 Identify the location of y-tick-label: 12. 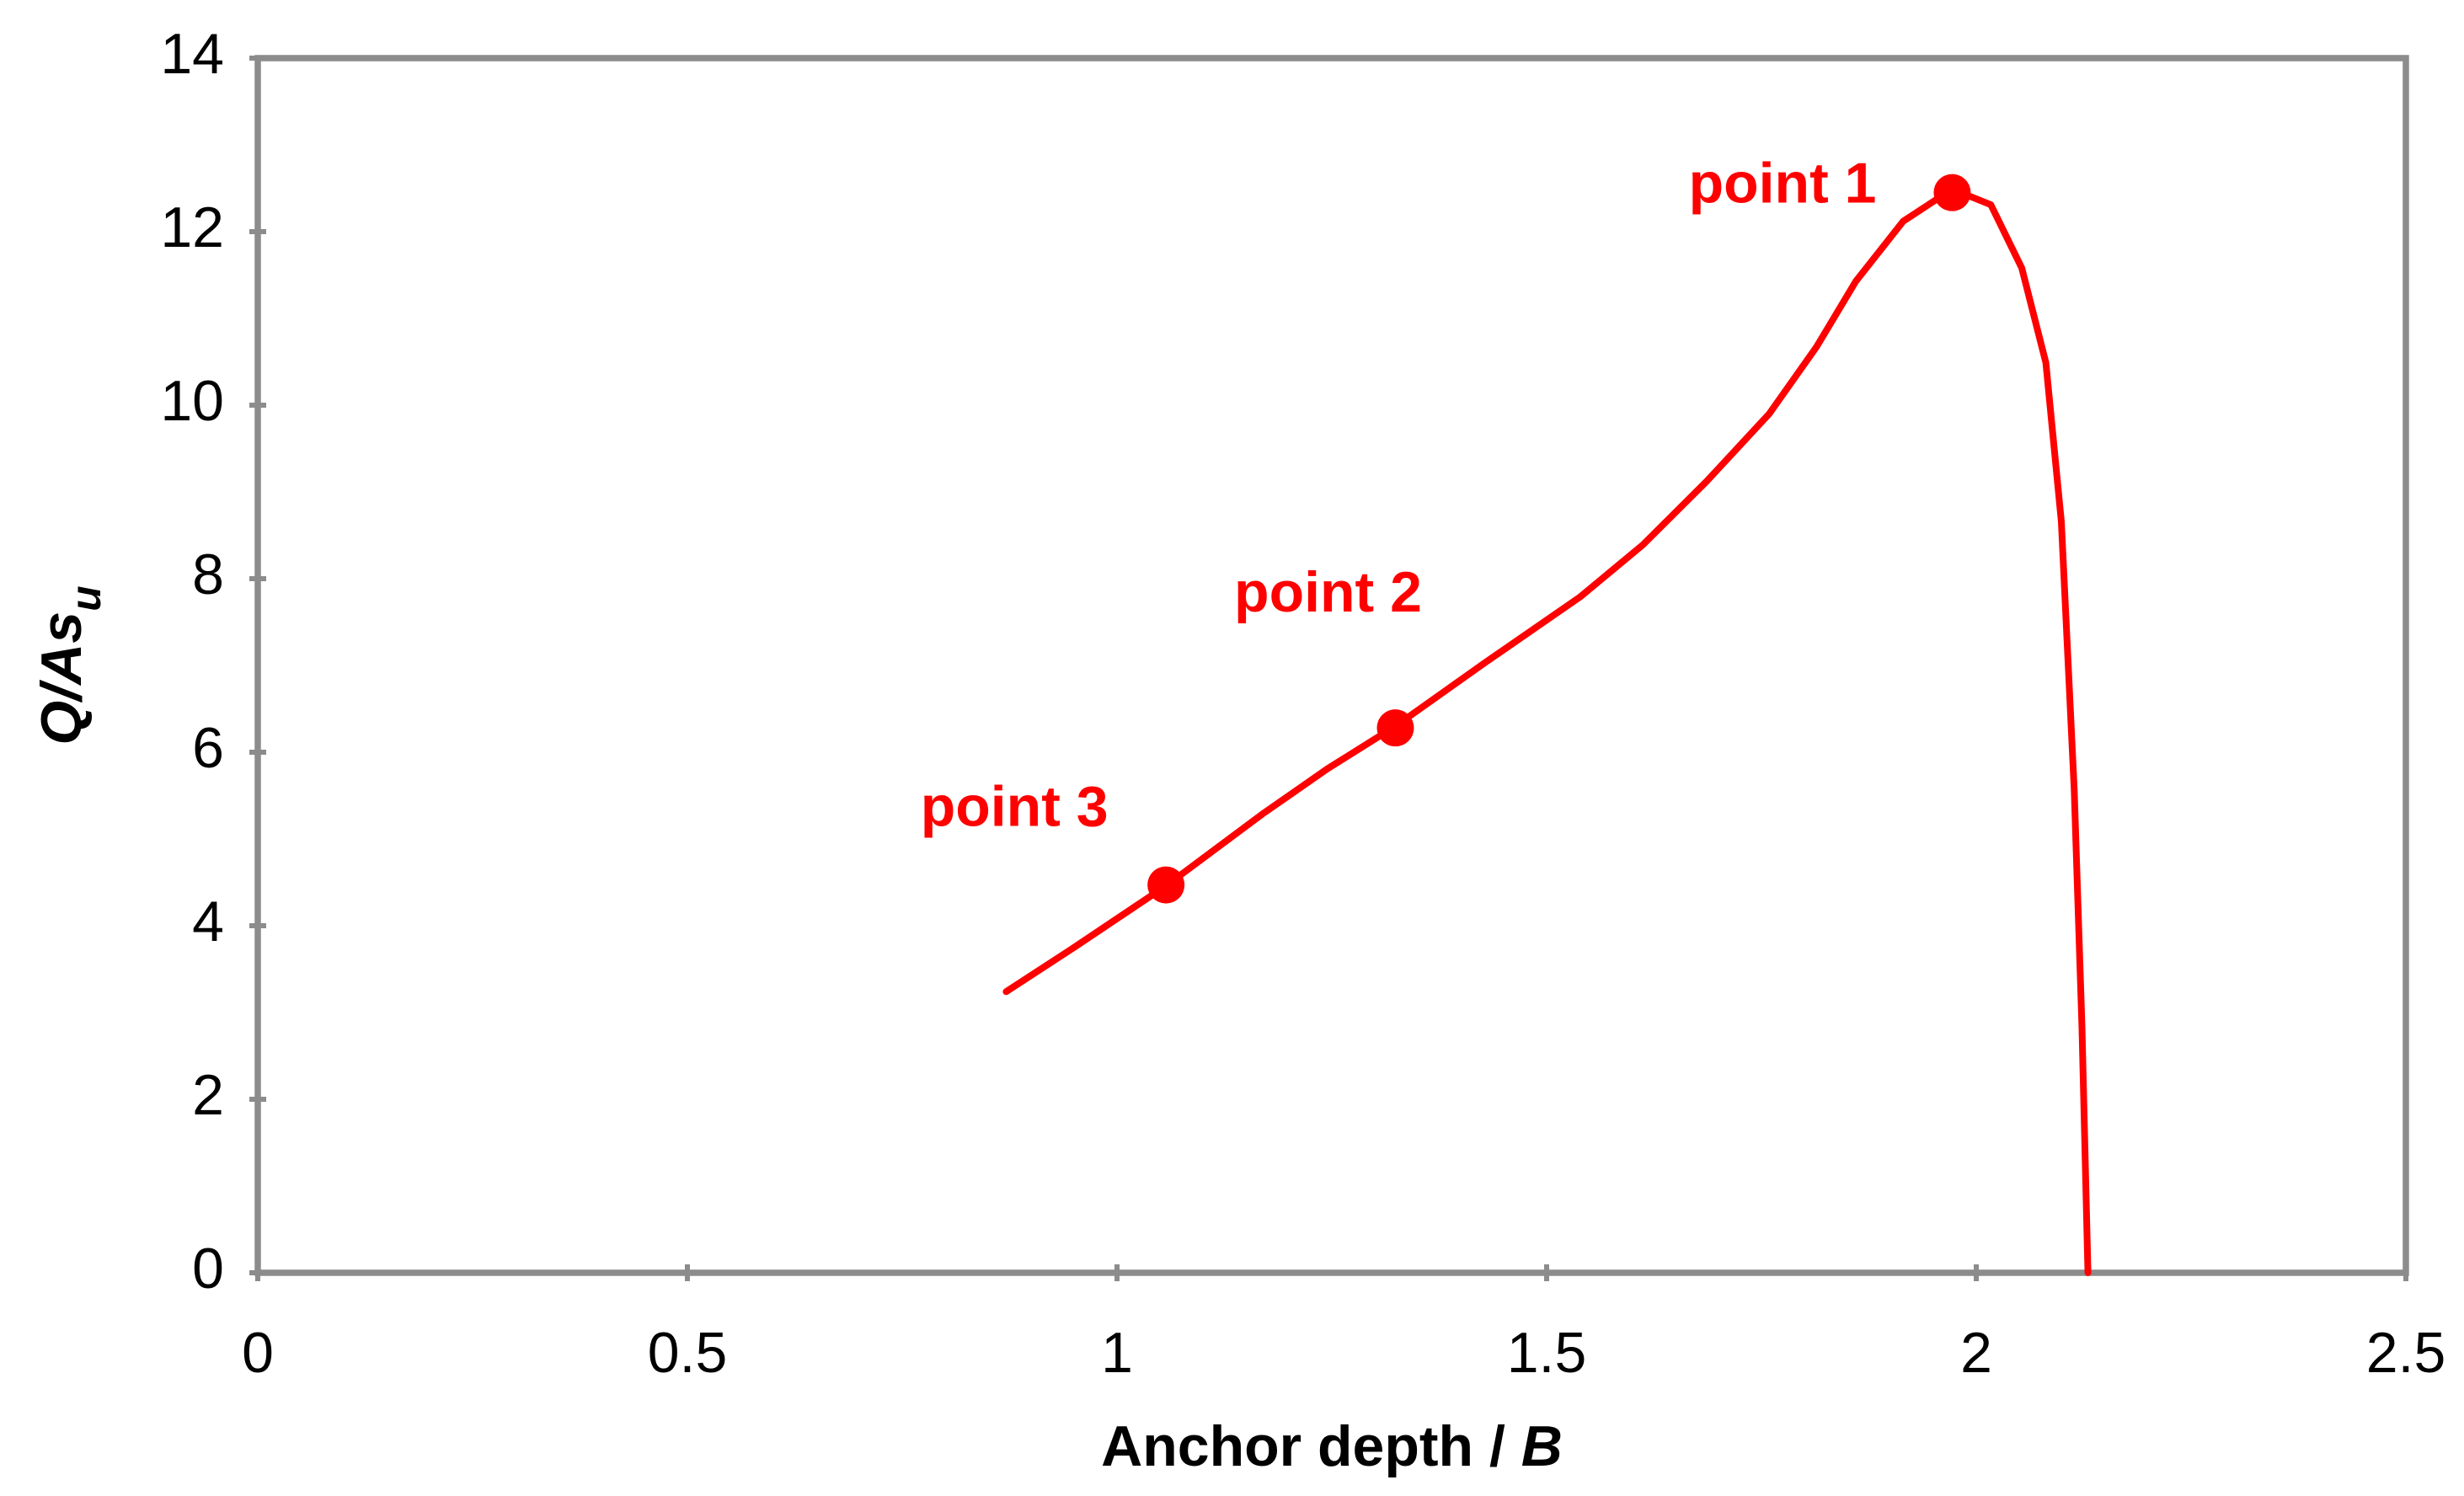
(192, 227).